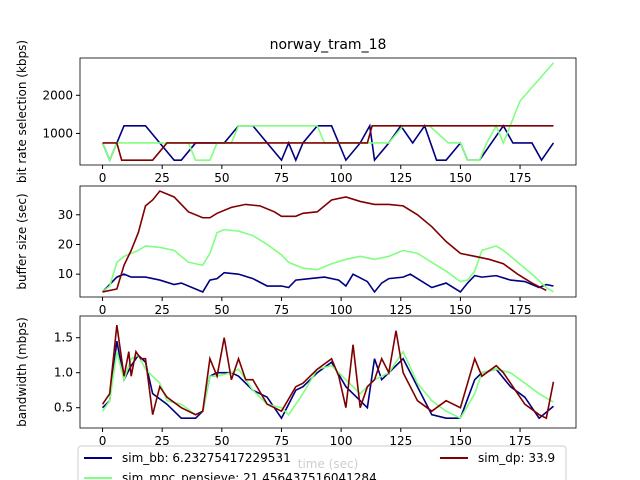 The height and width of the screenshot is (480, 640). I want to click on y-axis-label: bit rate selection (kbps), so click(22, 111).